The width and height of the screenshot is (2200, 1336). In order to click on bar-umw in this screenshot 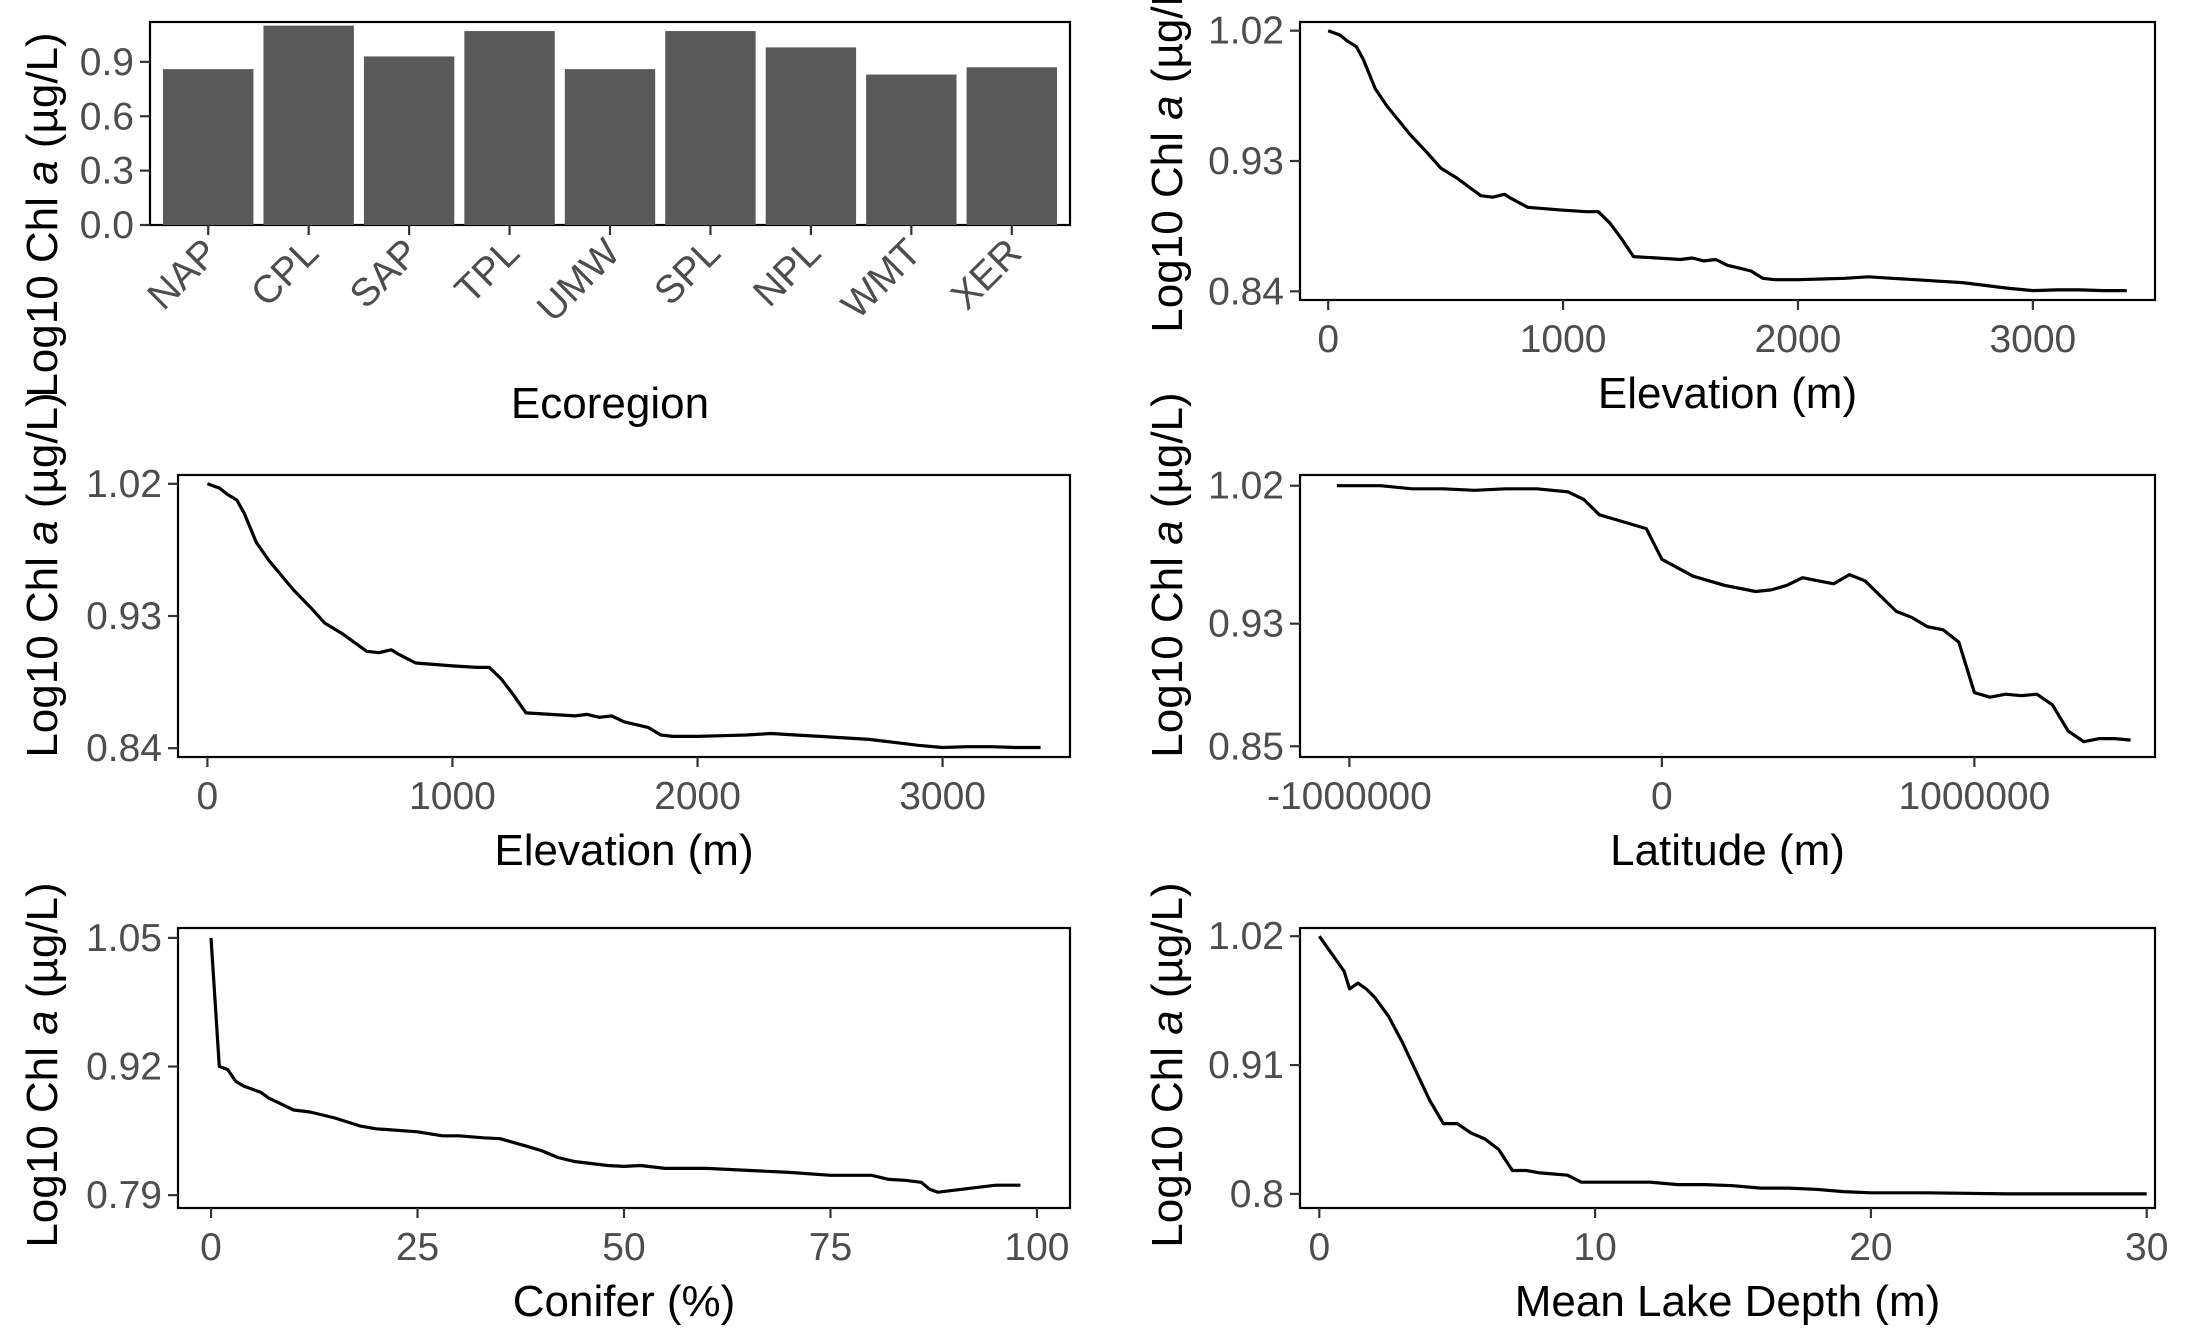, I will do `click(610, 147)`.